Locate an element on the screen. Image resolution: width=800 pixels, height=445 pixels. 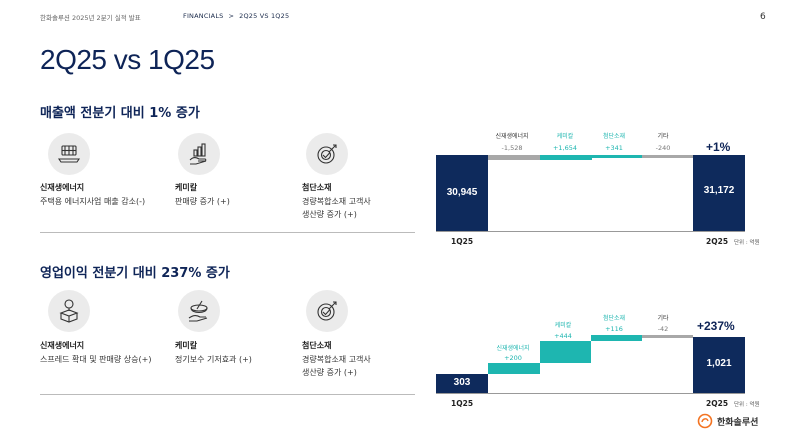
op-item-desc: 정기보수 기저효과 (+) is located at coordinates (213, 359).